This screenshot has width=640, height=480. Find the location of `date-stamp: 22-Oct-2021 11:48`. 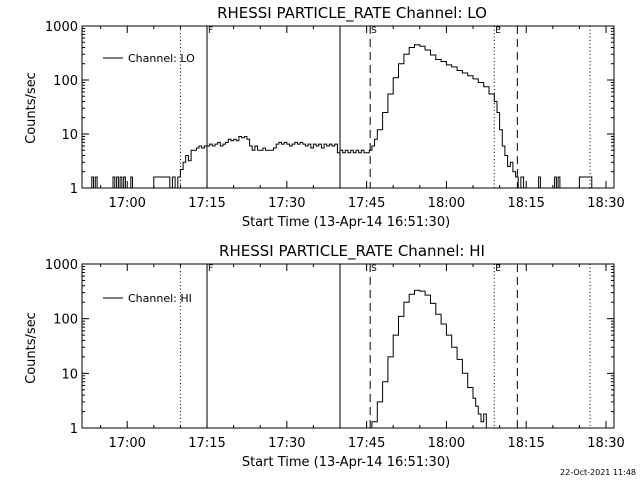

date-stamp: 22-Oct-2021 11:48 is located at coordinates (598, 472).